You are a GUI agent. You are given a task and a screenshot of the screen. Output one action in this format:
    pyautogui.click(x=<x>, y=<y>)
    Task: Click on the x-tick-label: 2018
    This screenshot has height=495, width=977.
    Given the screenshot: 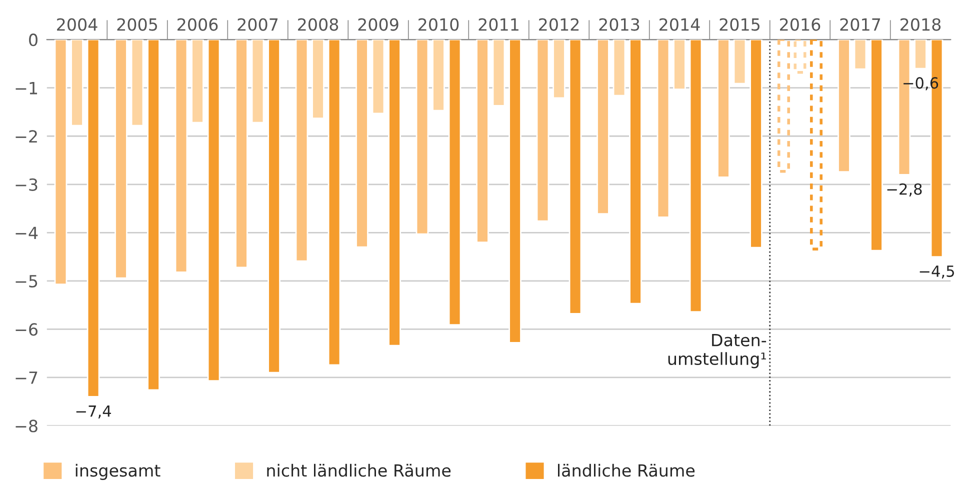 What is the action you would take?
    pyautogui.click(x=920, y=24)
    